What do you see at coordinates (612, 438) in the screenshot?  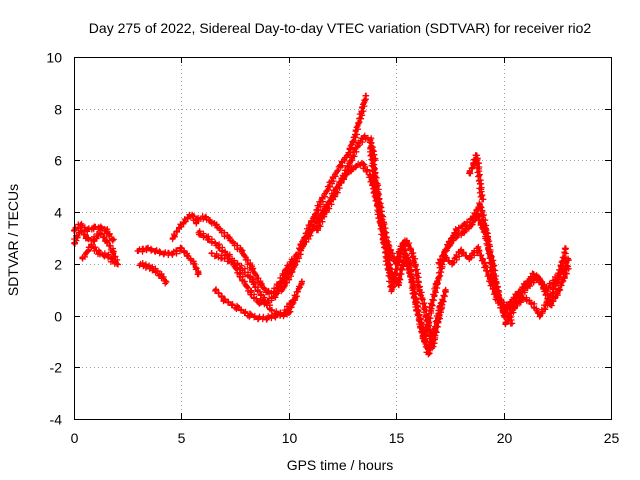 I see `x-tick-label: 25` at bounding box center [612, 438].